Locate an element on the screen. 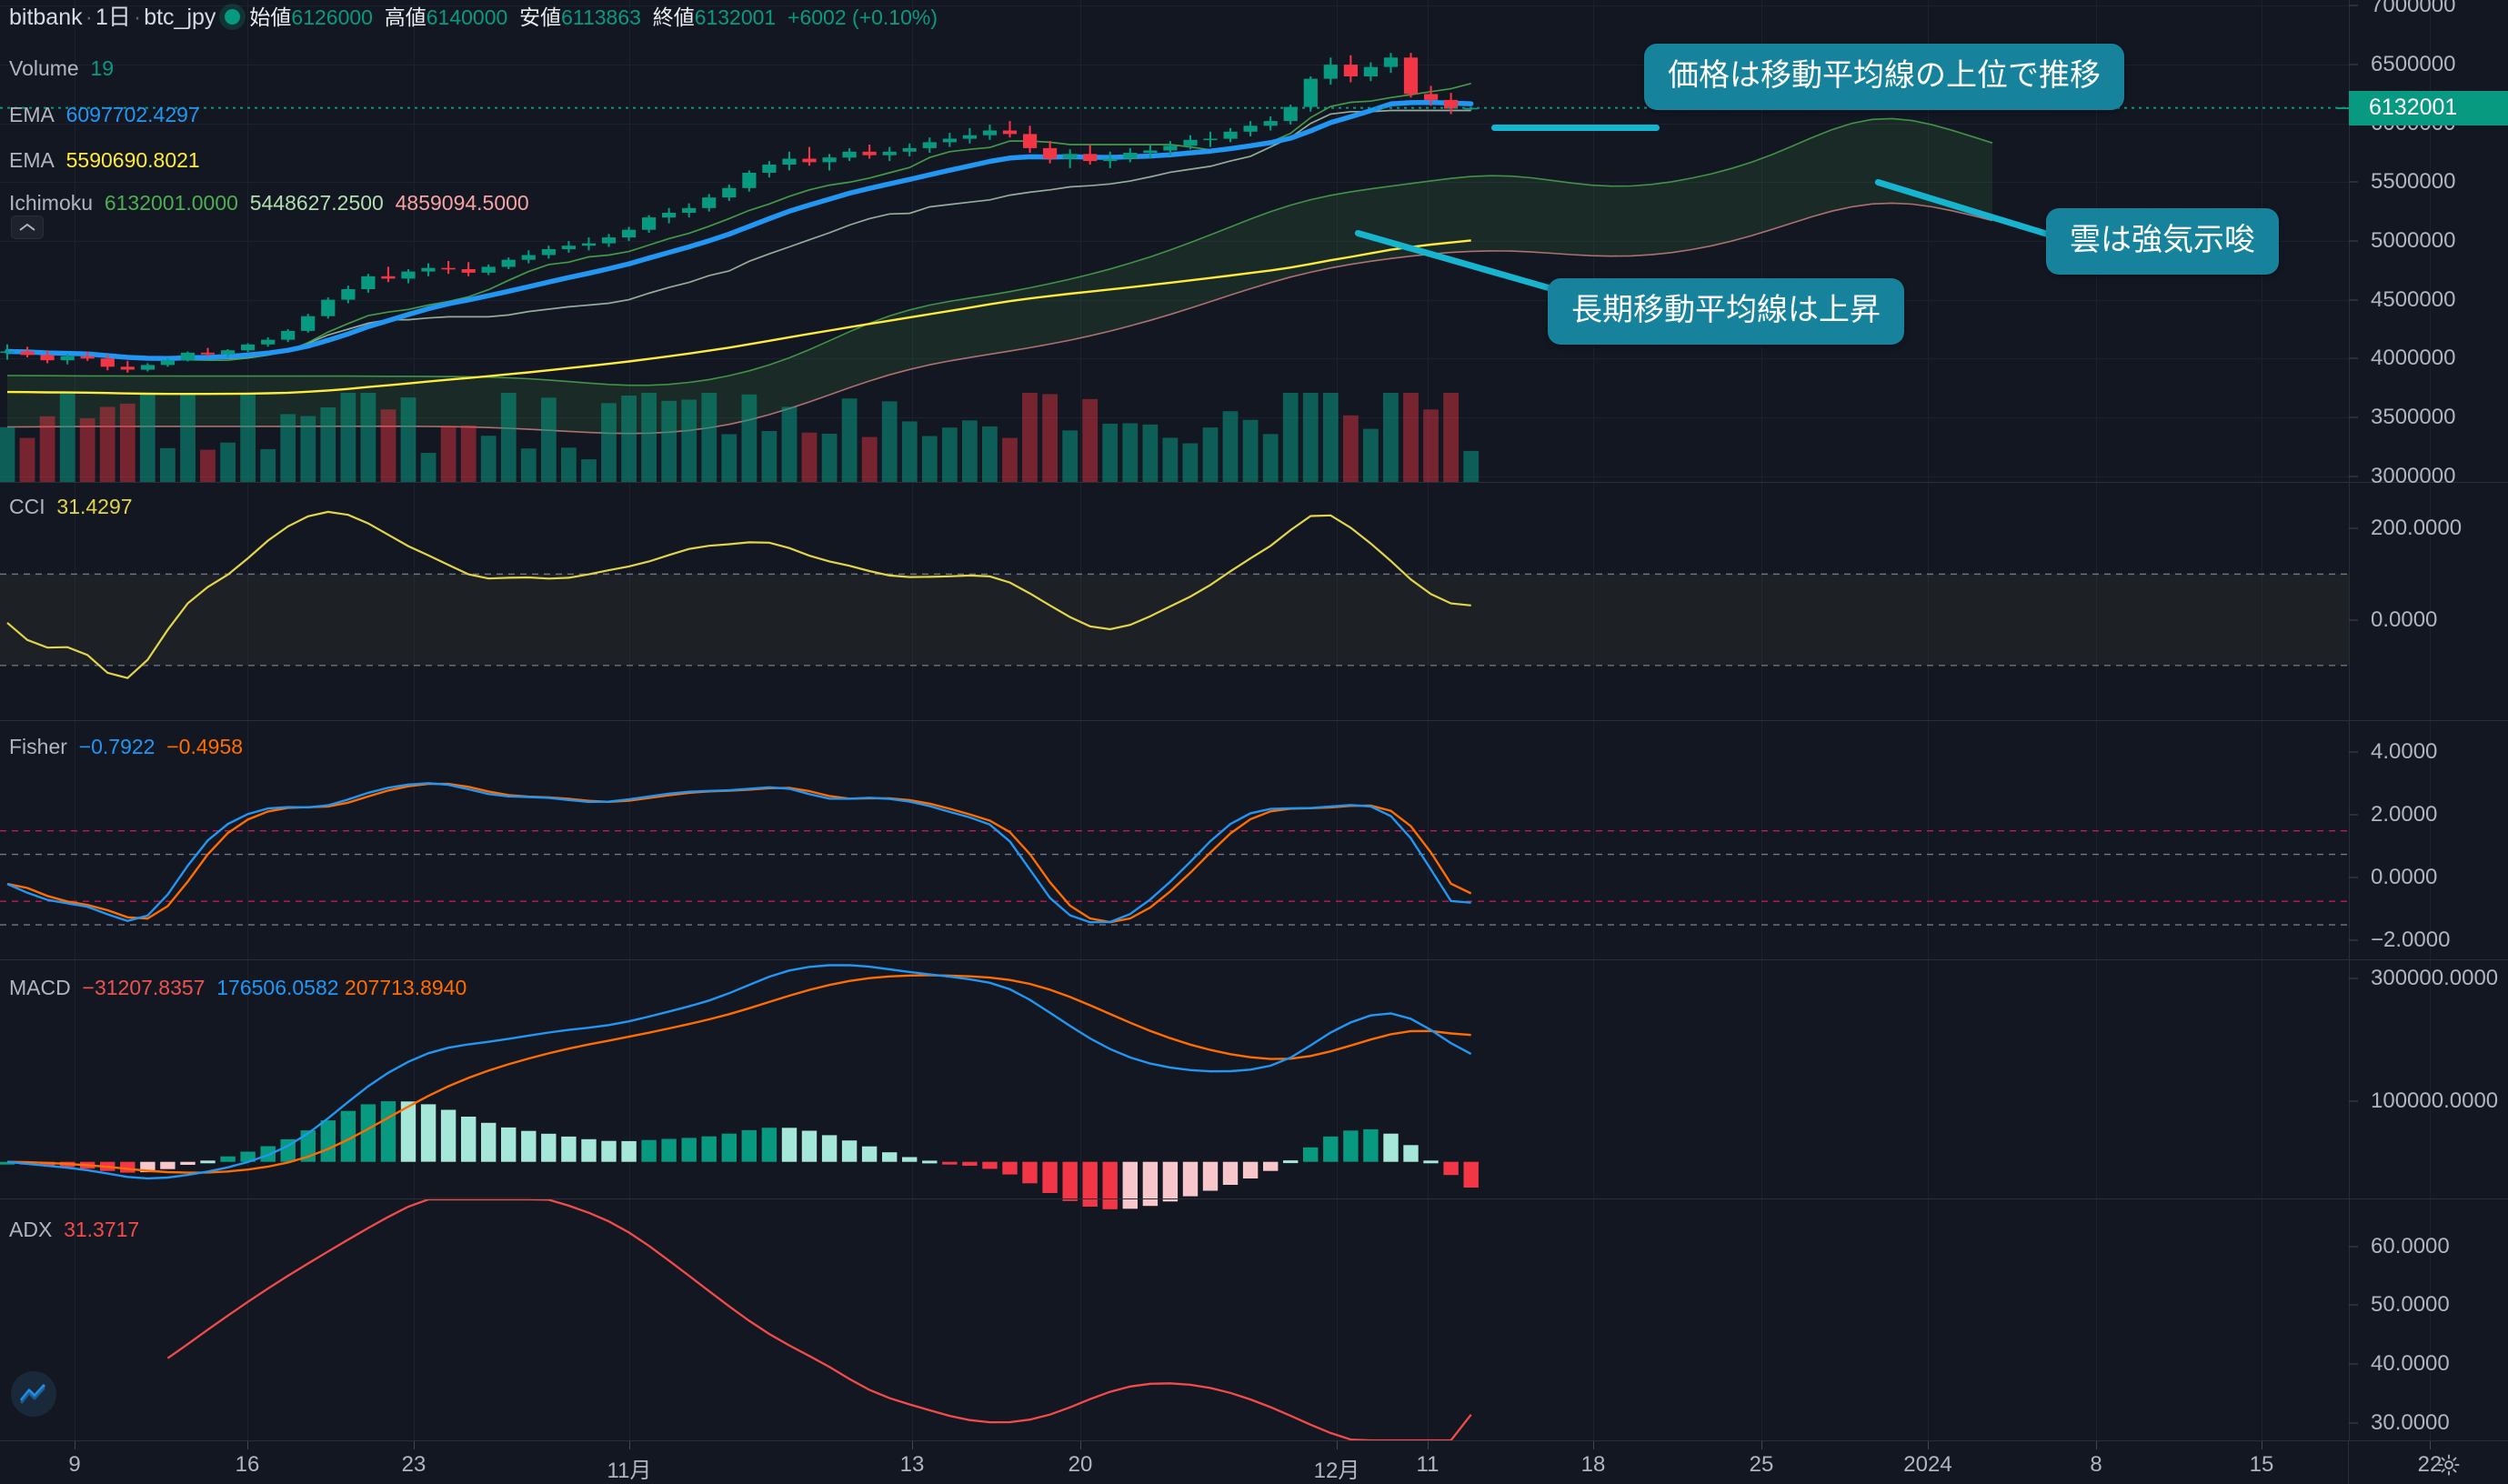 The image size is (2508, 1484). legend-ema-fast-value: 6097702.4297 is located at coordinates (132, 115).